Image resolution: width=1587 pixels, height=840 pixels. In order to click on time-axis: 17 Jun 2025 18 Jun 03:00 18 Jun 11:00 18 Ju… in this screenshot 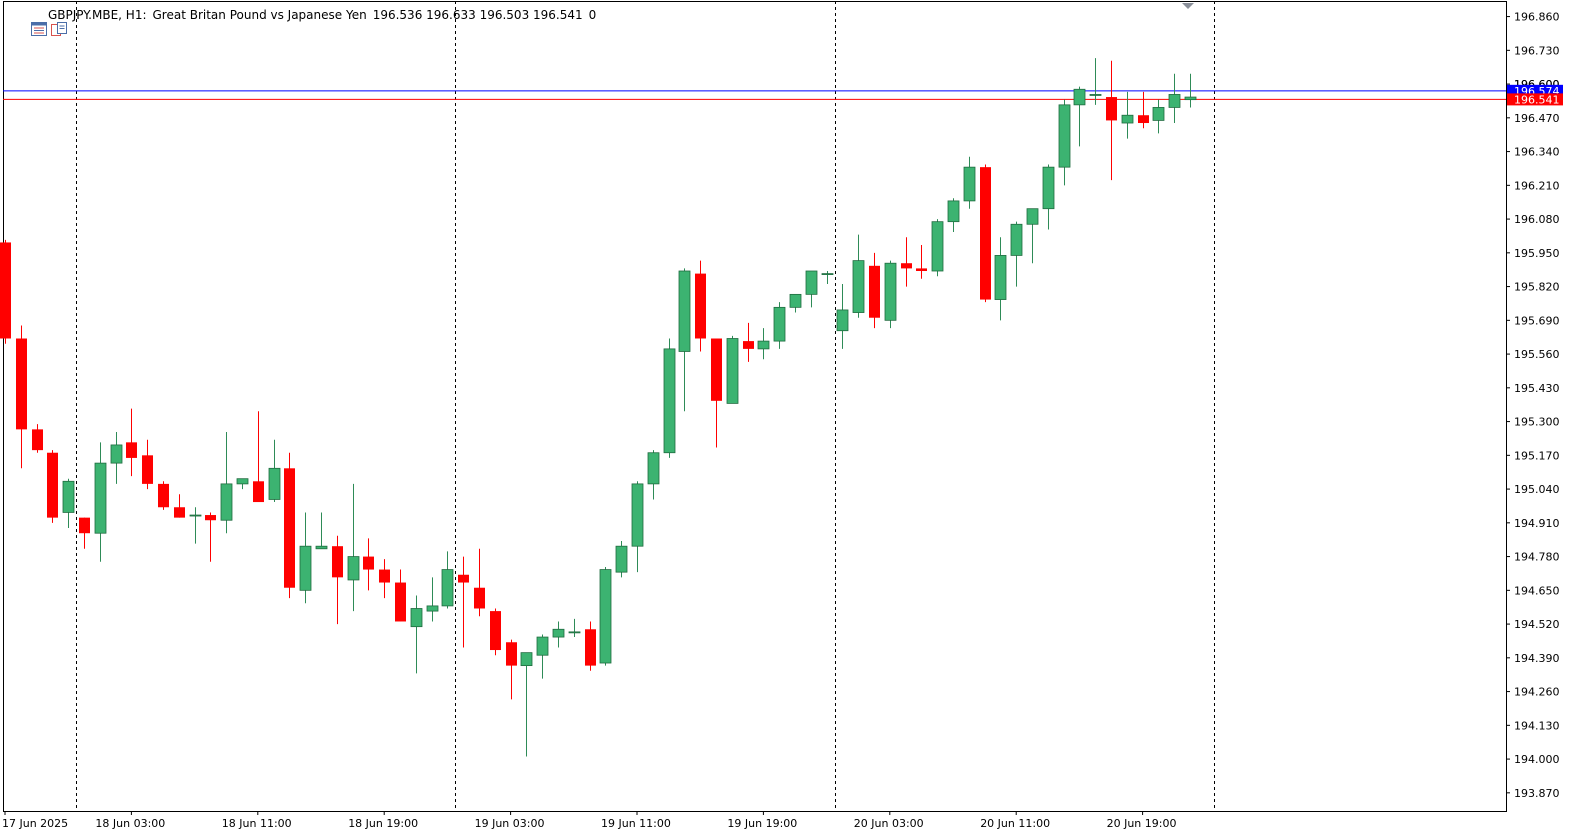, I will do `click(589, 820)`.